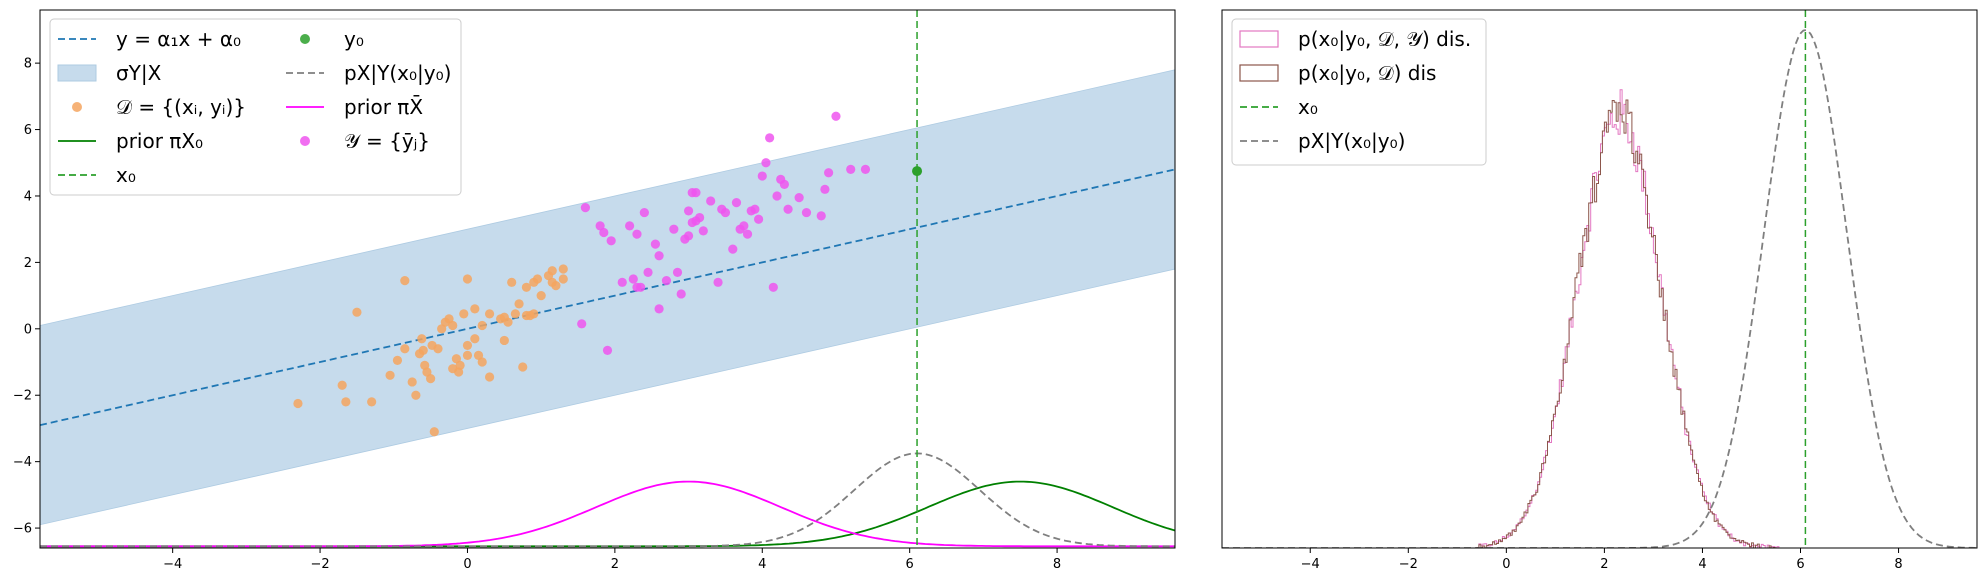 Image resolution: width=1987 pixels, height=582 pixels. What do you see at coordinates (917, 171) in the screenshot?
I see `y0-point` at bounding box center [917, 171].